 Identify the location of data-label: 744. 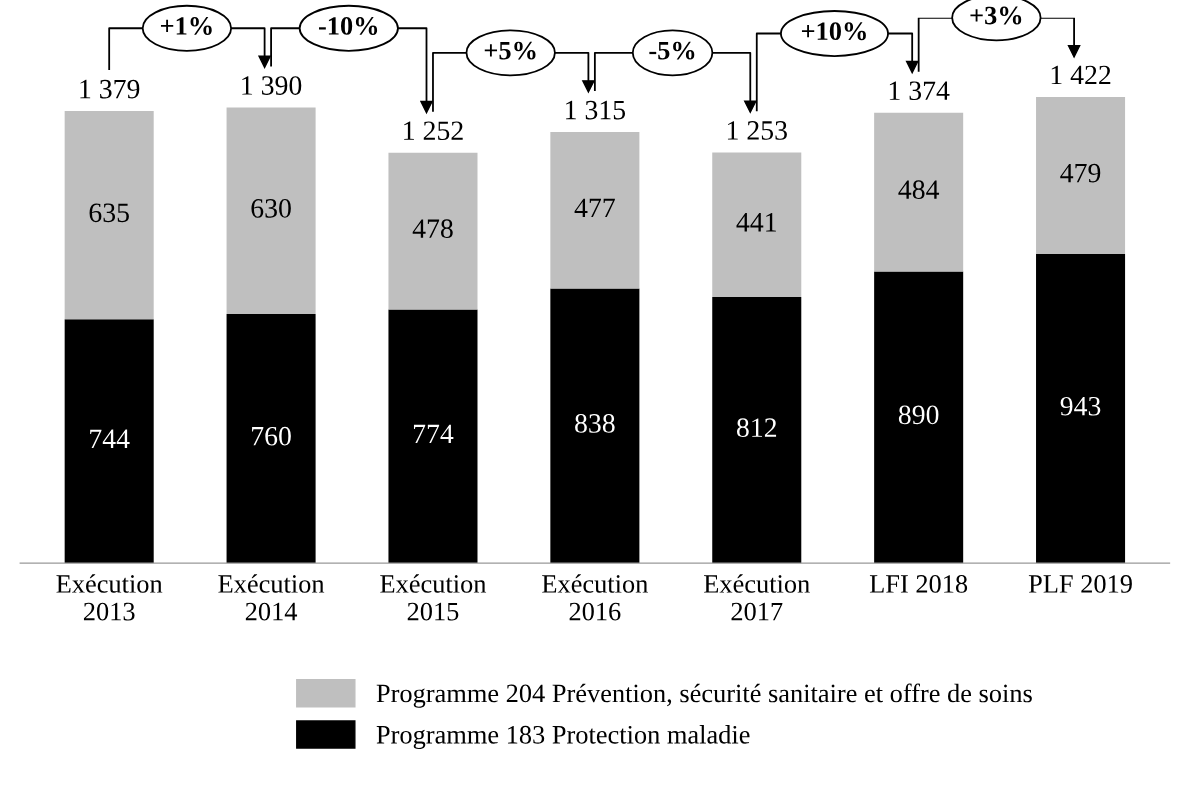
(110, 438).